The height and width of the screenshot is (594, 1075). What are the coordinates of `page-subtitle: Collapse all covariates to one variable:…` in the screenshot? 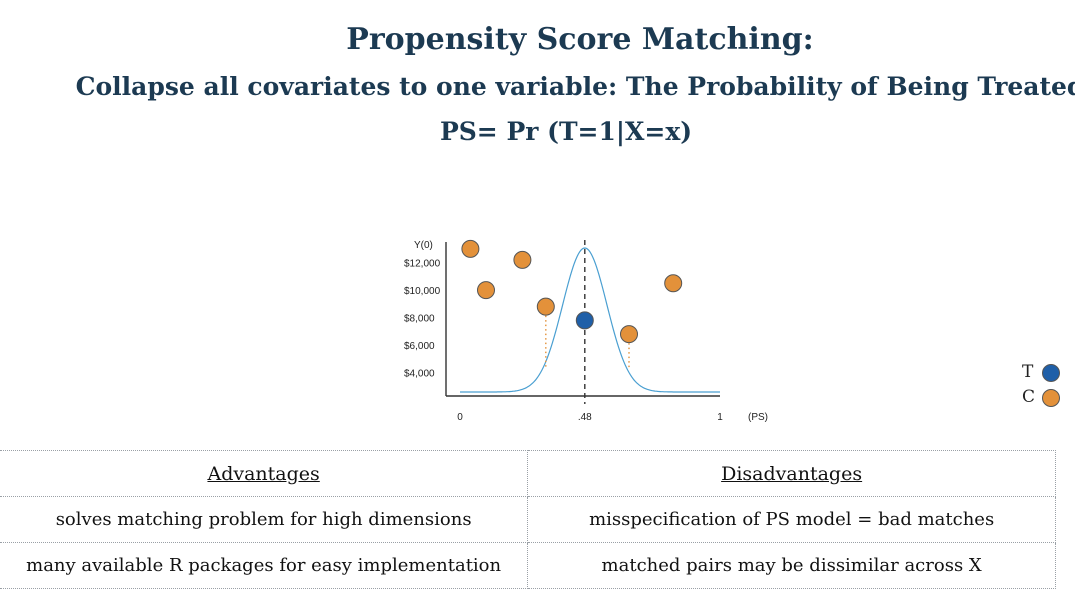 It's located at (575, 86).